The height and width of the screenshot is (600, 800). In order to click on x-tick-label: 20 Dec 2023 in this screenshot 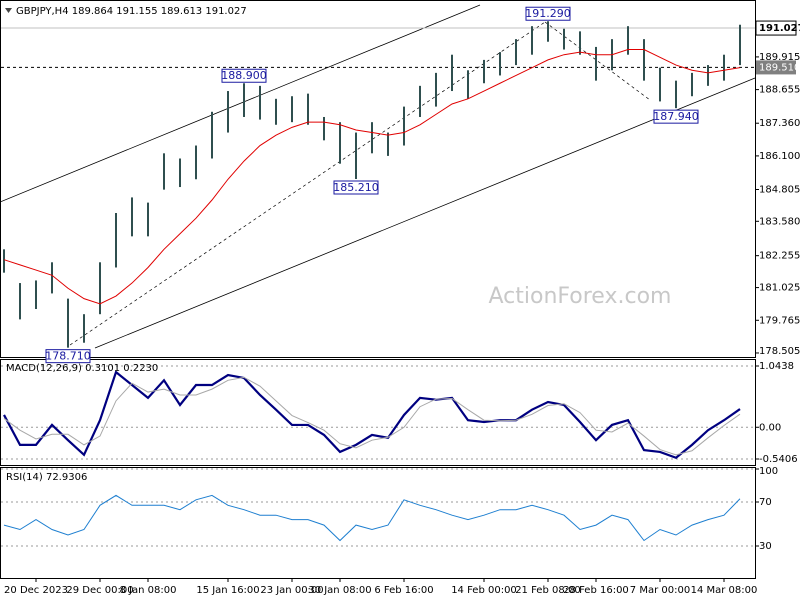, I will do `click(36, 590)`.